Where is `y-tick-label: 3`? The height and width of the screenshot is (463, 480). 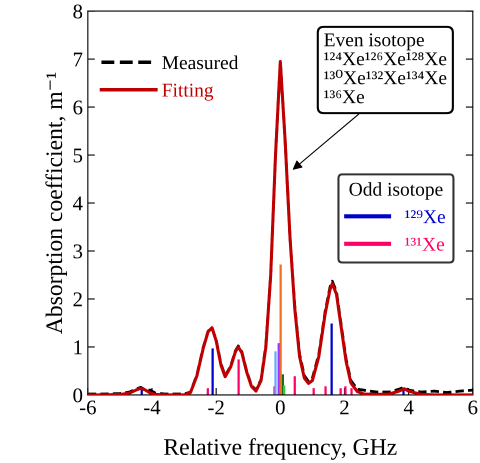 y-tick-label: 3 is located at coordinates (78, 251).